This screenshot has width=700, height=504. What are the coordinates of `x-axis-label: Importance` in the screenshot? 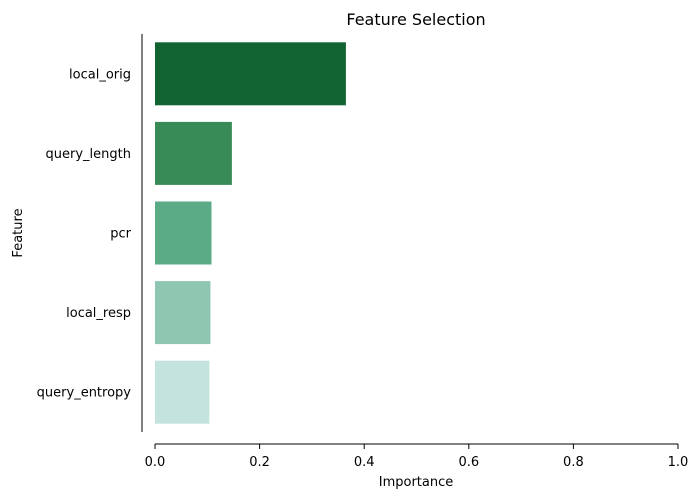 It's located at (416, 482).